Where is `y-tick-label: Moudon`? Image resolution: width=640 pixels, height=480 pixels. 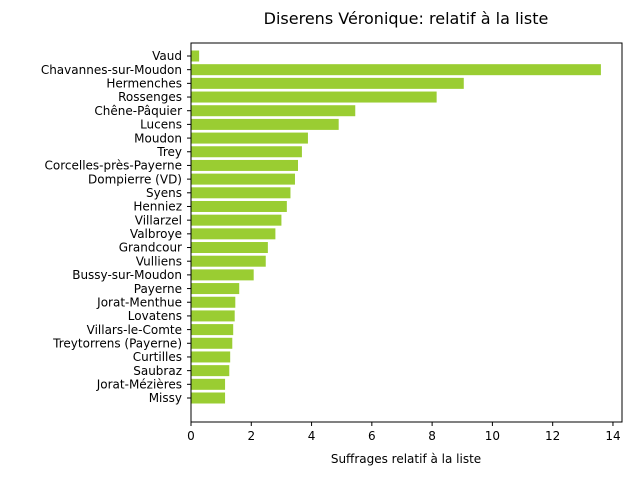
y-tick-label: Moudon is located at coordinates (158, 138).